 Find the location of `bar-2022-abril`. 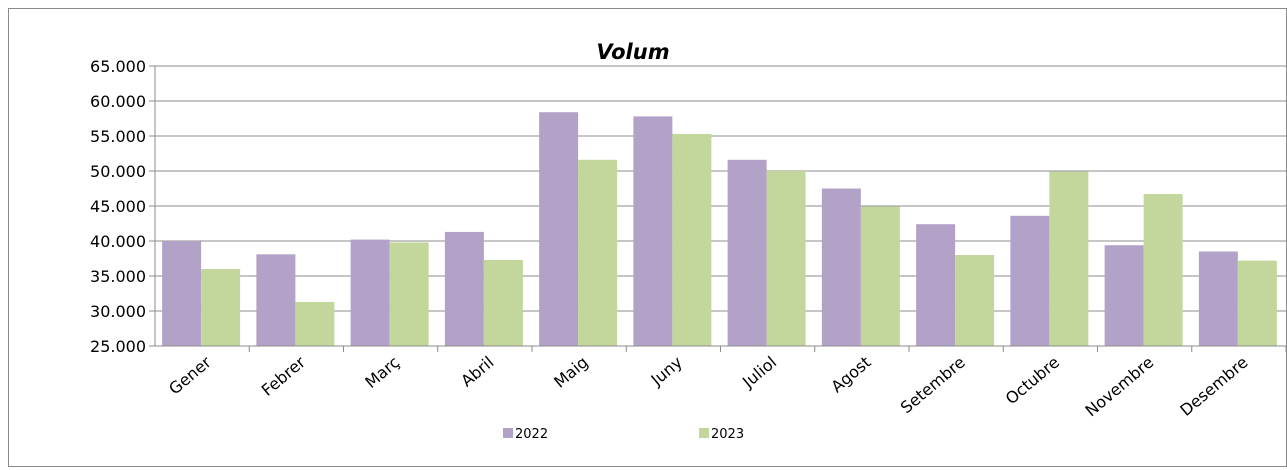

bar-2022-abril is located at coordinates (464, 288).